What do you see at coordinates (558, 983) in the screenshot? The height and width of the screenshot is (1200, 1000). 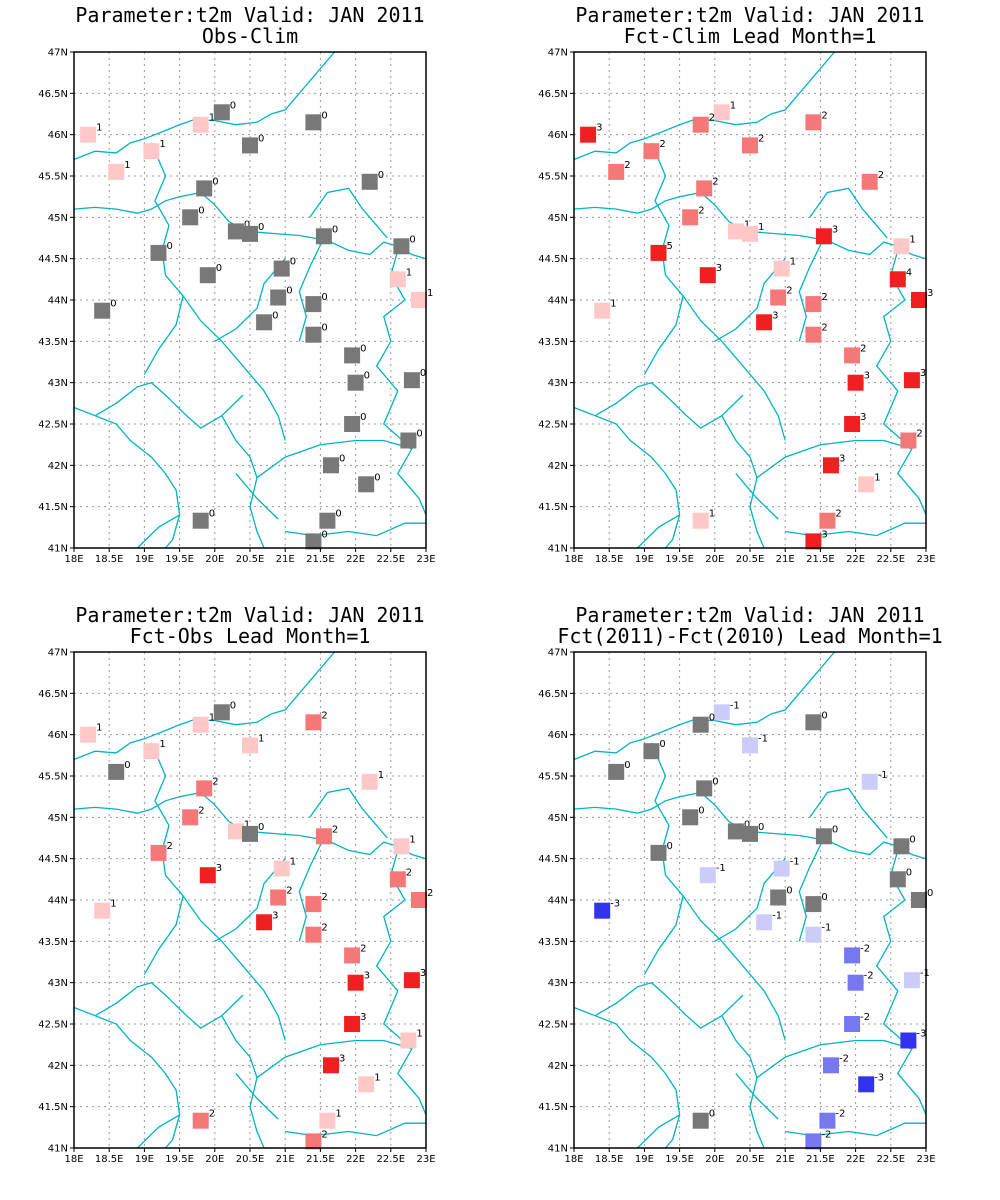 I see `lat-tick-label: 43N` at bounding box center [558, 983].